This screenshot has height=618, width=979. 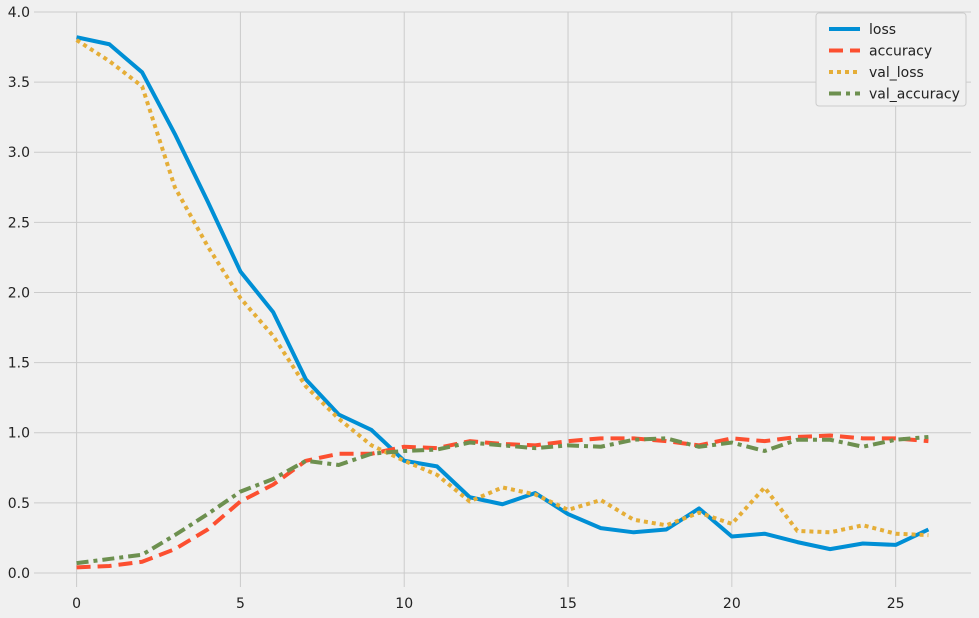 What do you see at coordinates (19, 364) in the screenshot?
I see `y-tick-label: 1.5` at bounding box center [19, 364].